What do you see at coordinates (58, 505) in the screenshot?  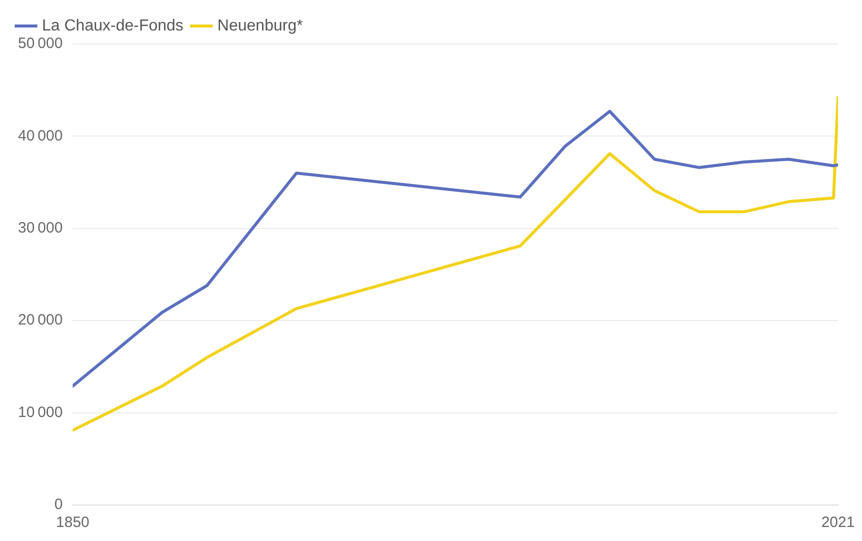 I see `y-tick-label: 0` at bounding box center [58, 505].